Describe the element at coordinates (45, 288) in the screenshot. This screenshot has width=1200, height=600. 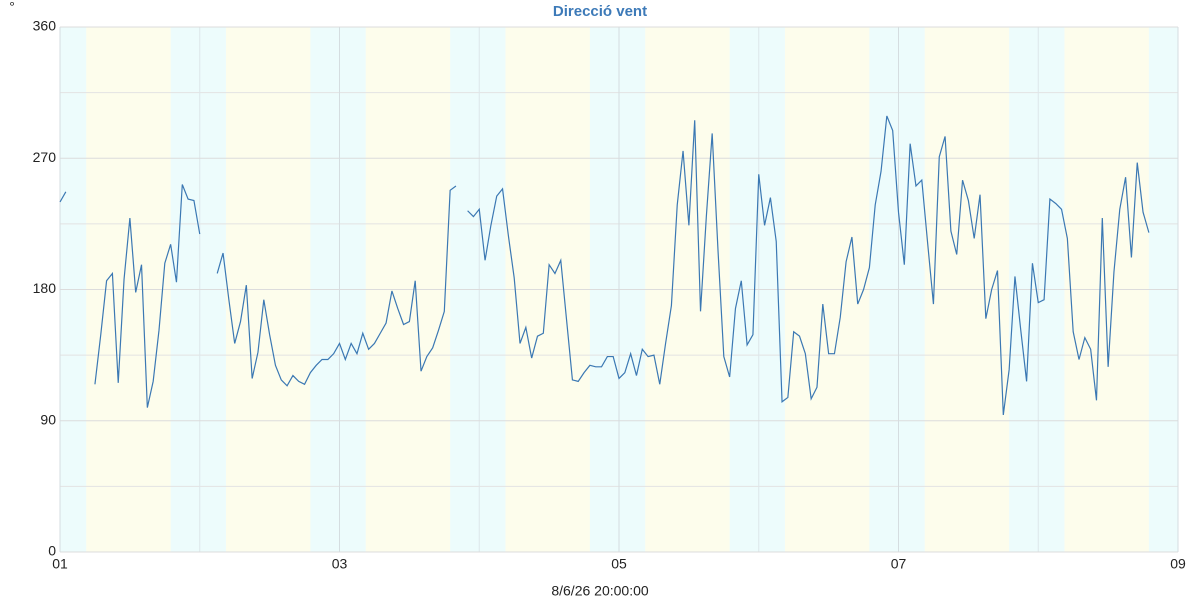
I see `y-tick-label: 180` at that location.